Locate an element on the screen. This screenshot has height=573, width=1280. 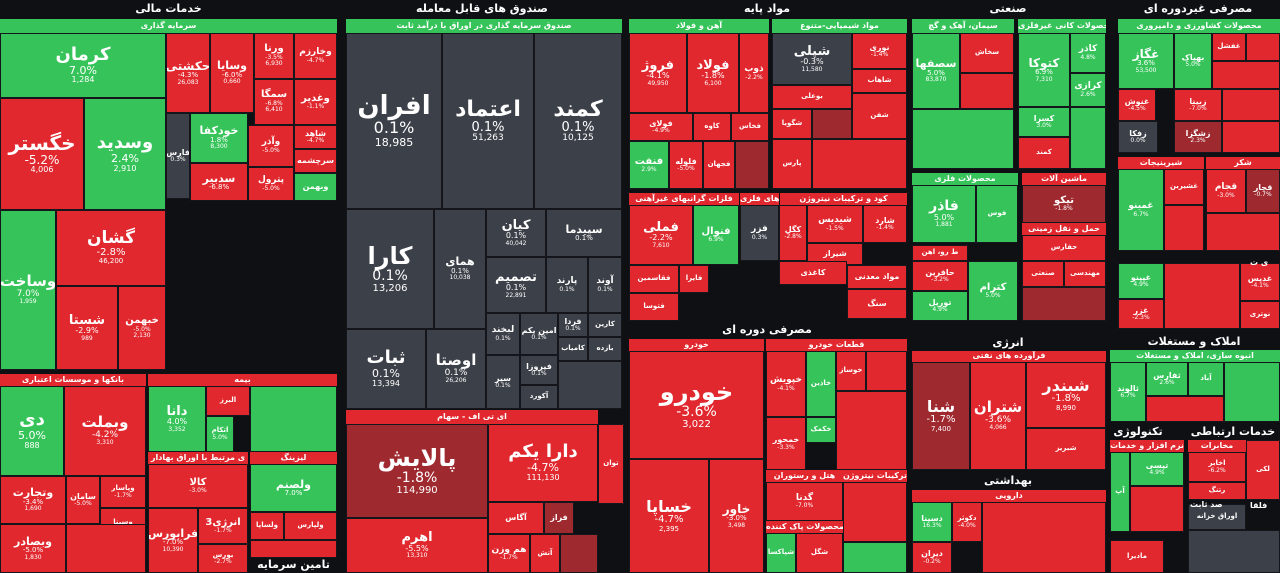
stock-tile: زفکا 0.0% is located at coordinates (1138, 137).